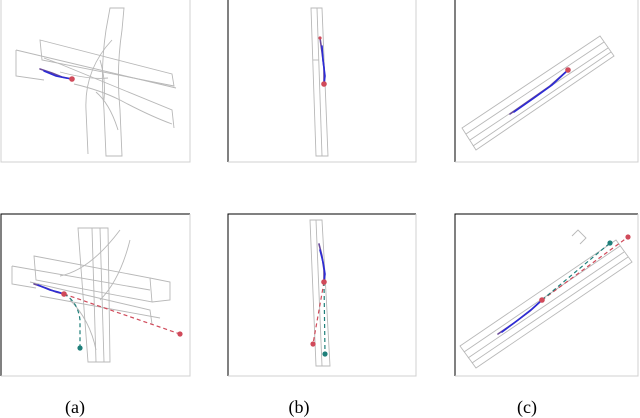 This screenshot has height=418, width=640. Describe the element at coordinates (299, 407) in the screenshot. I see `caption-b: (b)` at that location.